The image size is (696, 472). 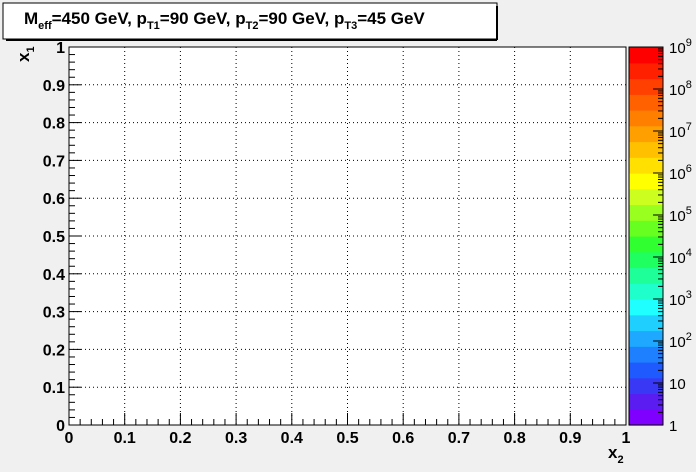 I want to click on palette-frame, so click(x=646, y=236).